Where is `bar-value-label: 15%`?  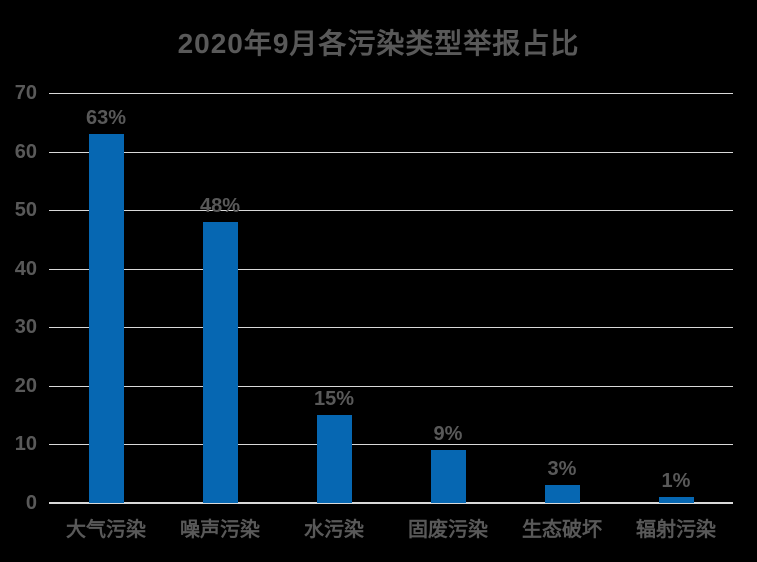 bar-value-label: 15% is located at coordinates (334, 399).